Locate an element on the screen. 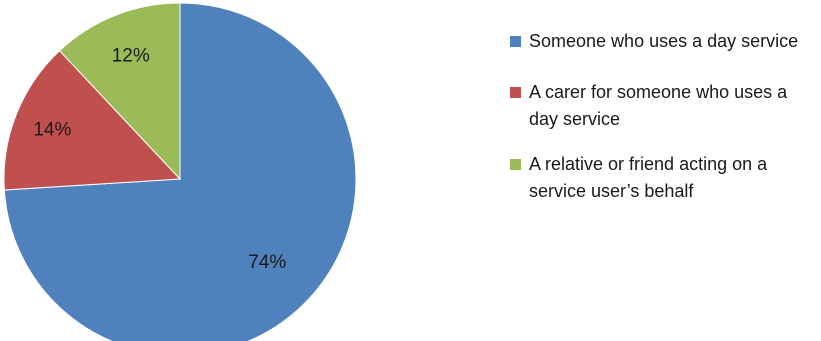 Image resolution: width=821 pixels, height=341 pixels. legend-item-day-service-user: Someone who uses a day service is located at coordinates (662, 41).